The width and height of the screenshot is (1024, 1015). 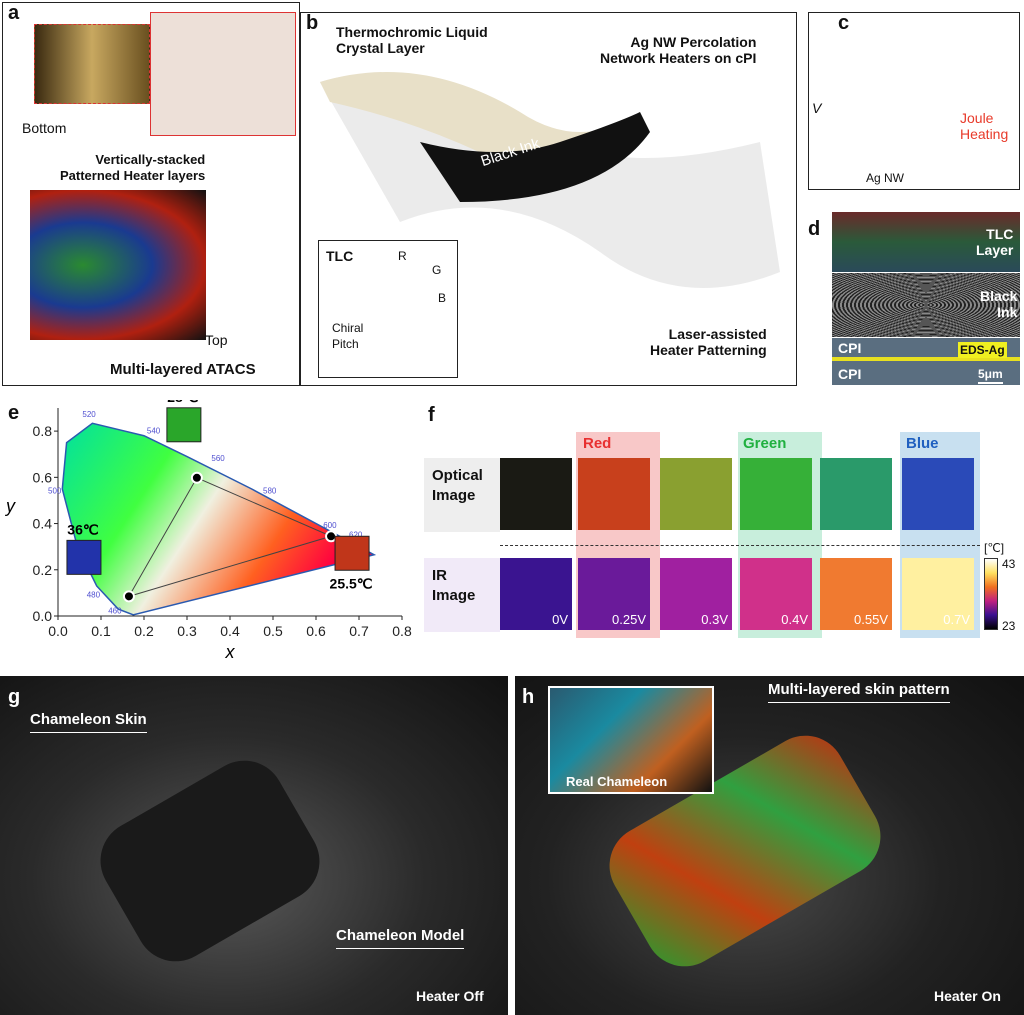 I want to click on panel-label-b: b, so click(x=312, y=23).